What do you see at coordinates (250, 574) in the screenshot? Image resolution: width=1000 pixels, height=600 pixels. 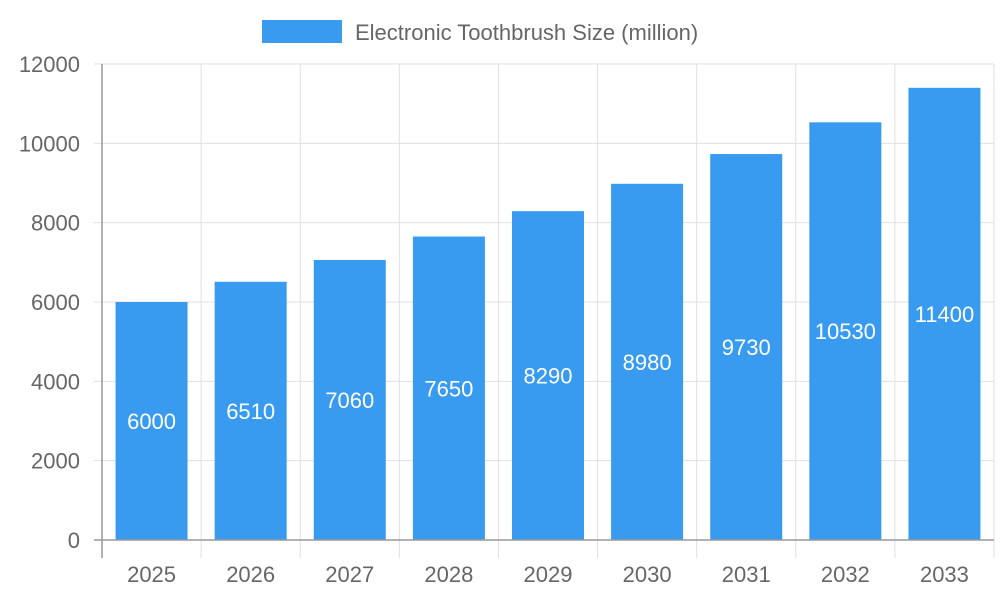 I see `x-tick-label: 2026` at bounding box center [250, 574].